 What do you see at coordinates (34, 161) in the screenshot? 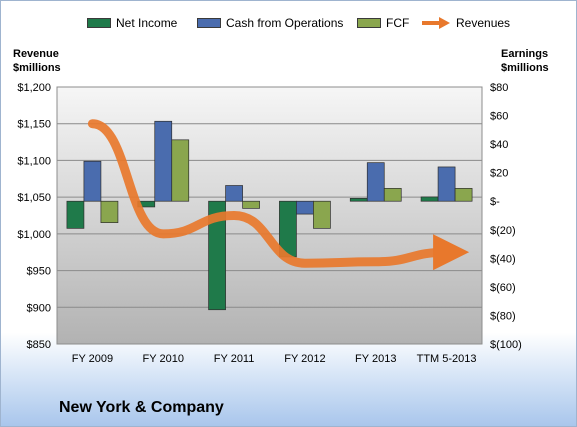
I see `left-tick-label: $1,100` at bounding box center [34, 161].